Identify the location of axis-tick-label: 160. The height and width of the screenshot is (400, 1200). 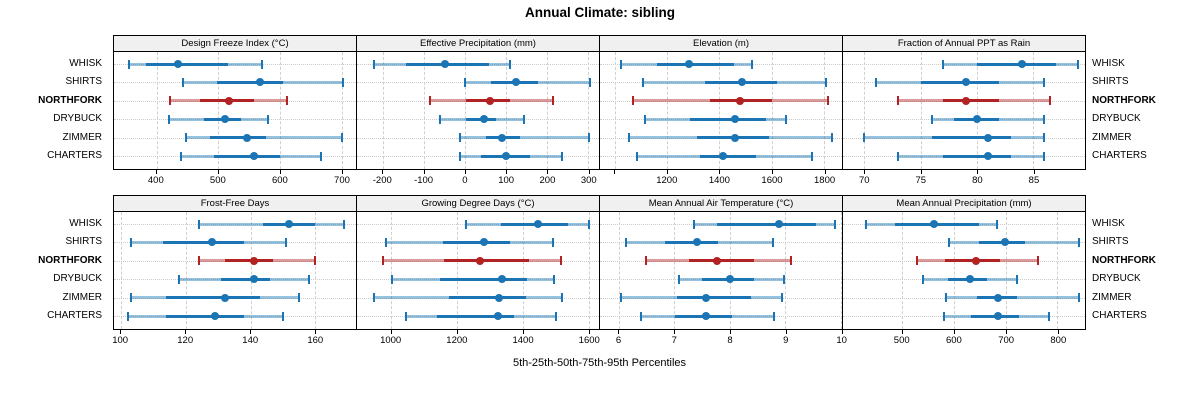
(315, 340).